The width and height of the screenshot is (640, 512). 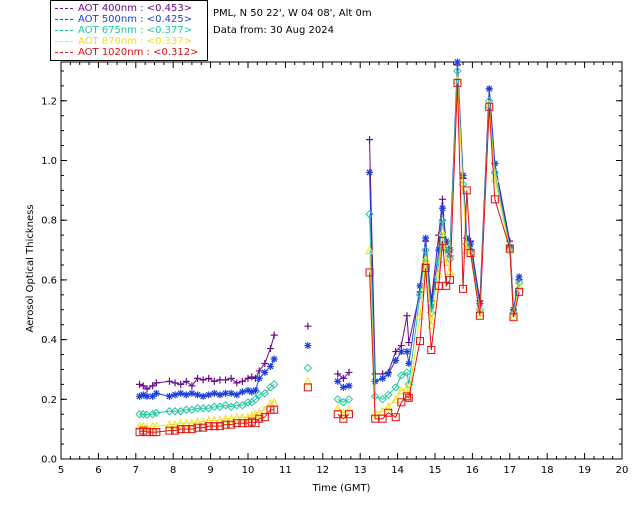 I want to click on date-label: Data from: 30 Aug 2024, so click(x=273, y=30).